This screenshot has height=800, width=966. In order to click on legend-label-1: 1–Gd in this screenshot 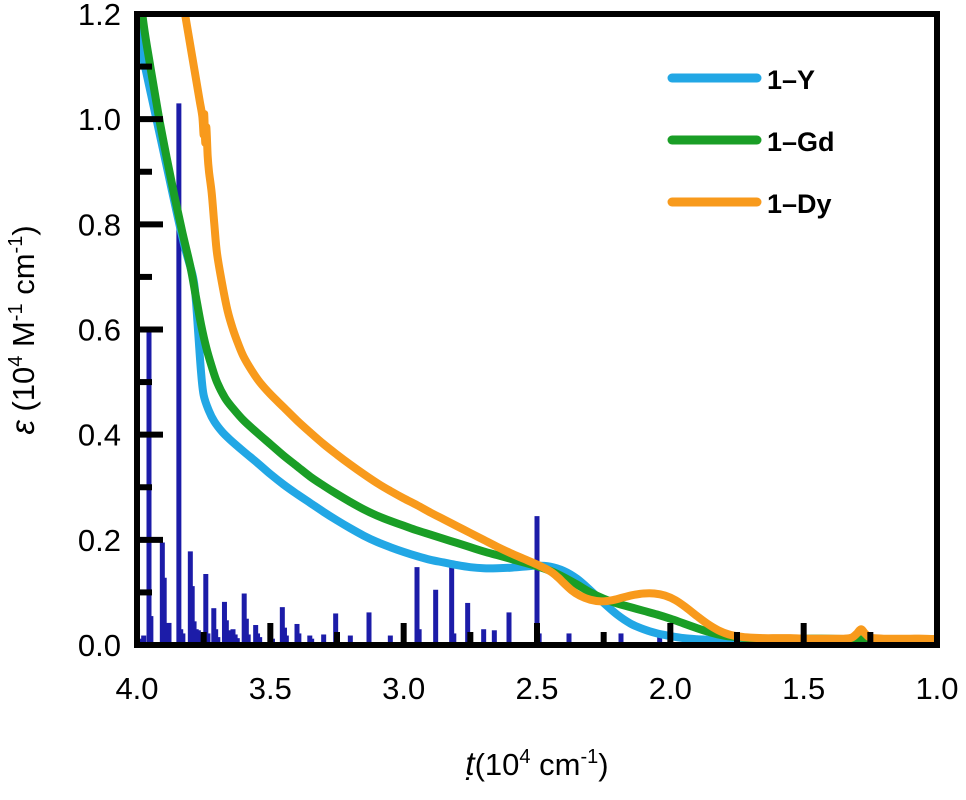, I will do `click(801, 142)`.